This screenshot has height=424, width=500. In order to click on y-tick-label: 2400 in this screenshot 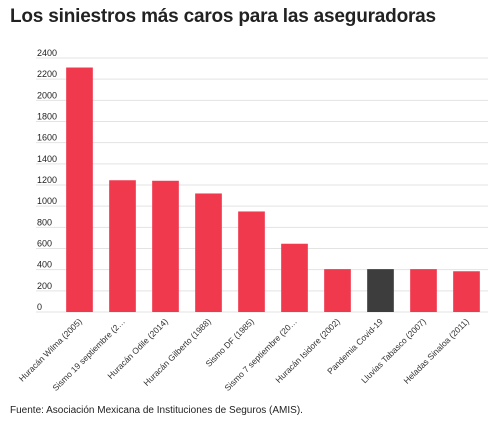, I will do `click(47, 53)`.